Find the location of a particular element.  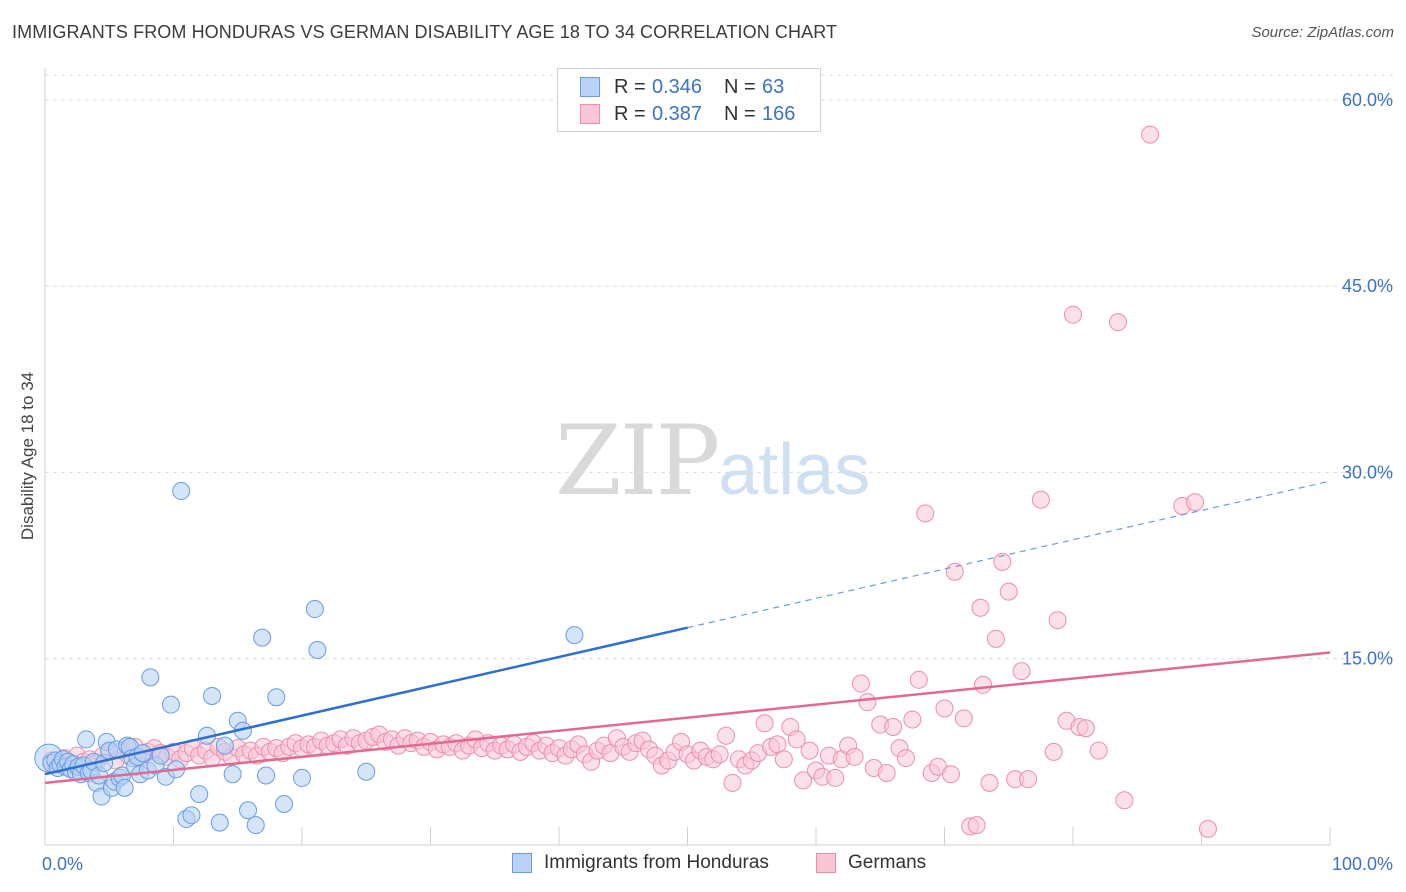

y-tick-label: 15.0% is located at coordinates (1367, 659).